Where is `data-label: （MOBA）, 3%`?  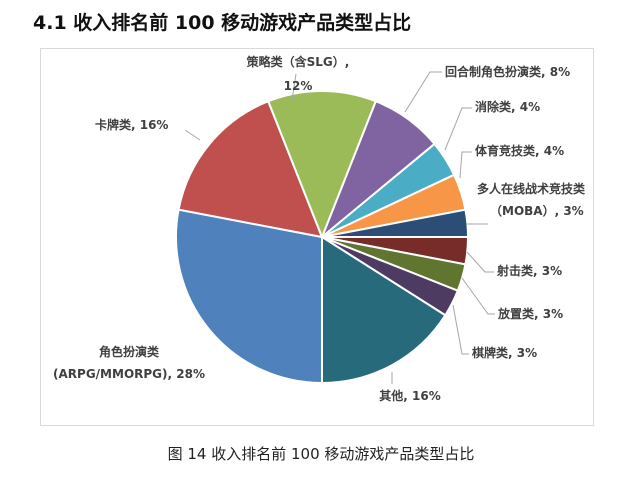 data-label: （MOBA）, 3% is located at coordinates (537, 210).